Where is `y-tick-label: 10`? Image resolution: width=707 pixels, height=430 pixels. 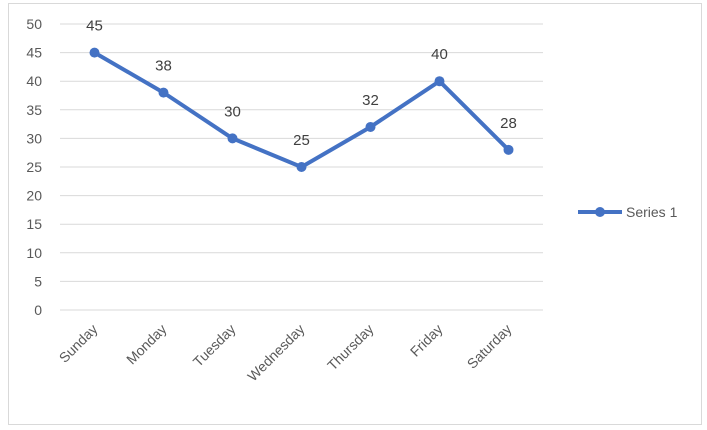 y-tick-label: 10 is located at coordinates (34, 253).